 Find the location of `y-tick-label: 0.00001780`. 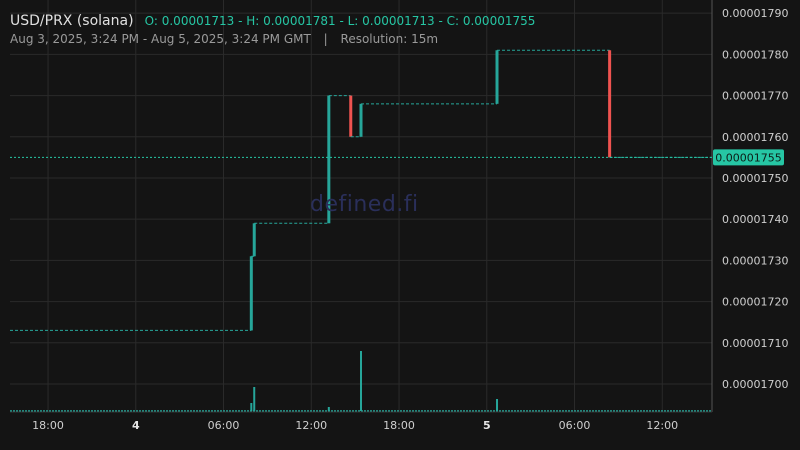

y-tick-label: 0.00001780 is located at coordinates (755, 54).